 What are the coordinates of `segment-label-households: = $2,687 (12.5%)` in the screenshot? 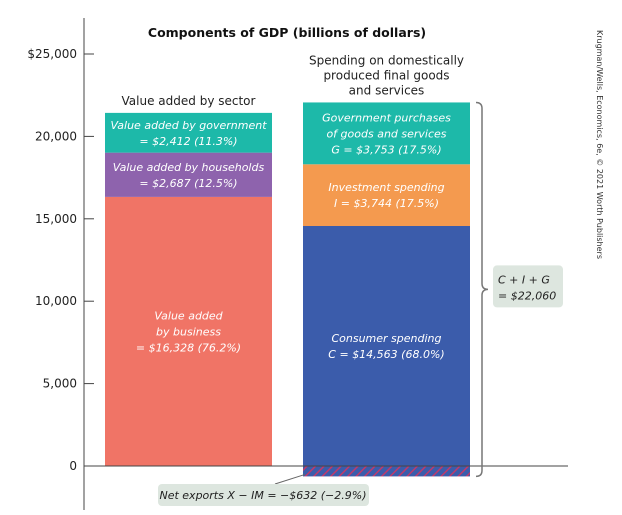 It's located at (188, 183).